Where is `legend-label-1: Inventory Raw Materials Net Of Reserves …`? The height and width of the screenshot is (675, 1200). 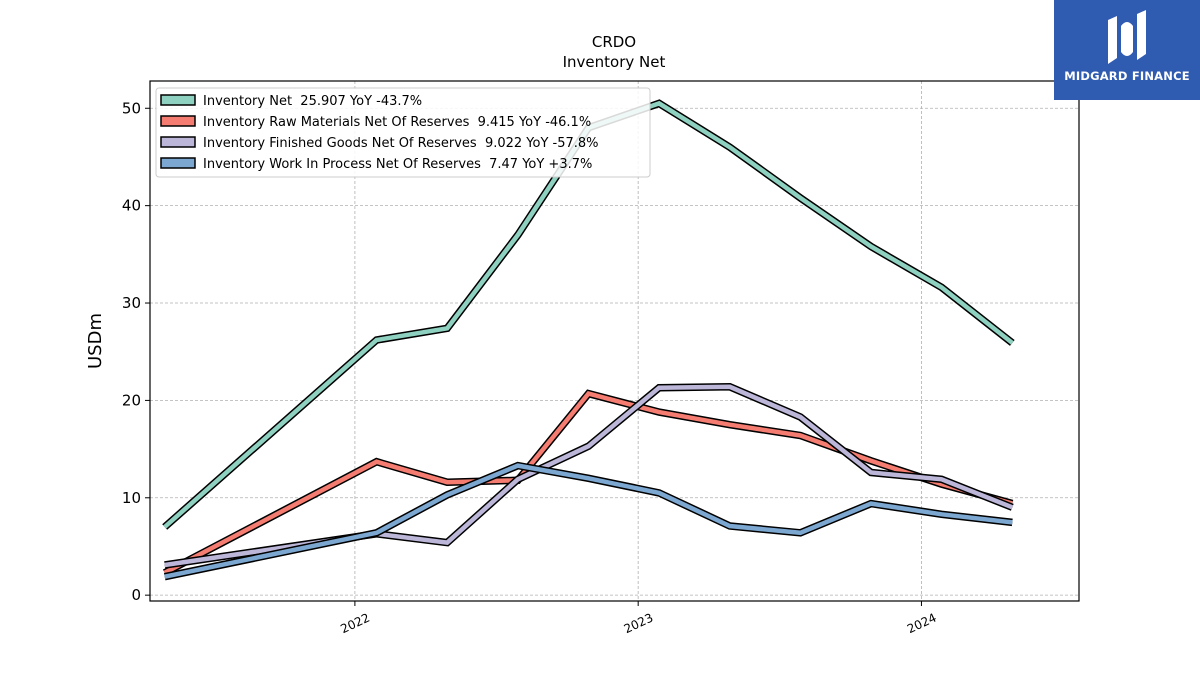 legend-label-1: Inventory Raw Materials Net Of Reserves … is located at coordinates (397, 122).